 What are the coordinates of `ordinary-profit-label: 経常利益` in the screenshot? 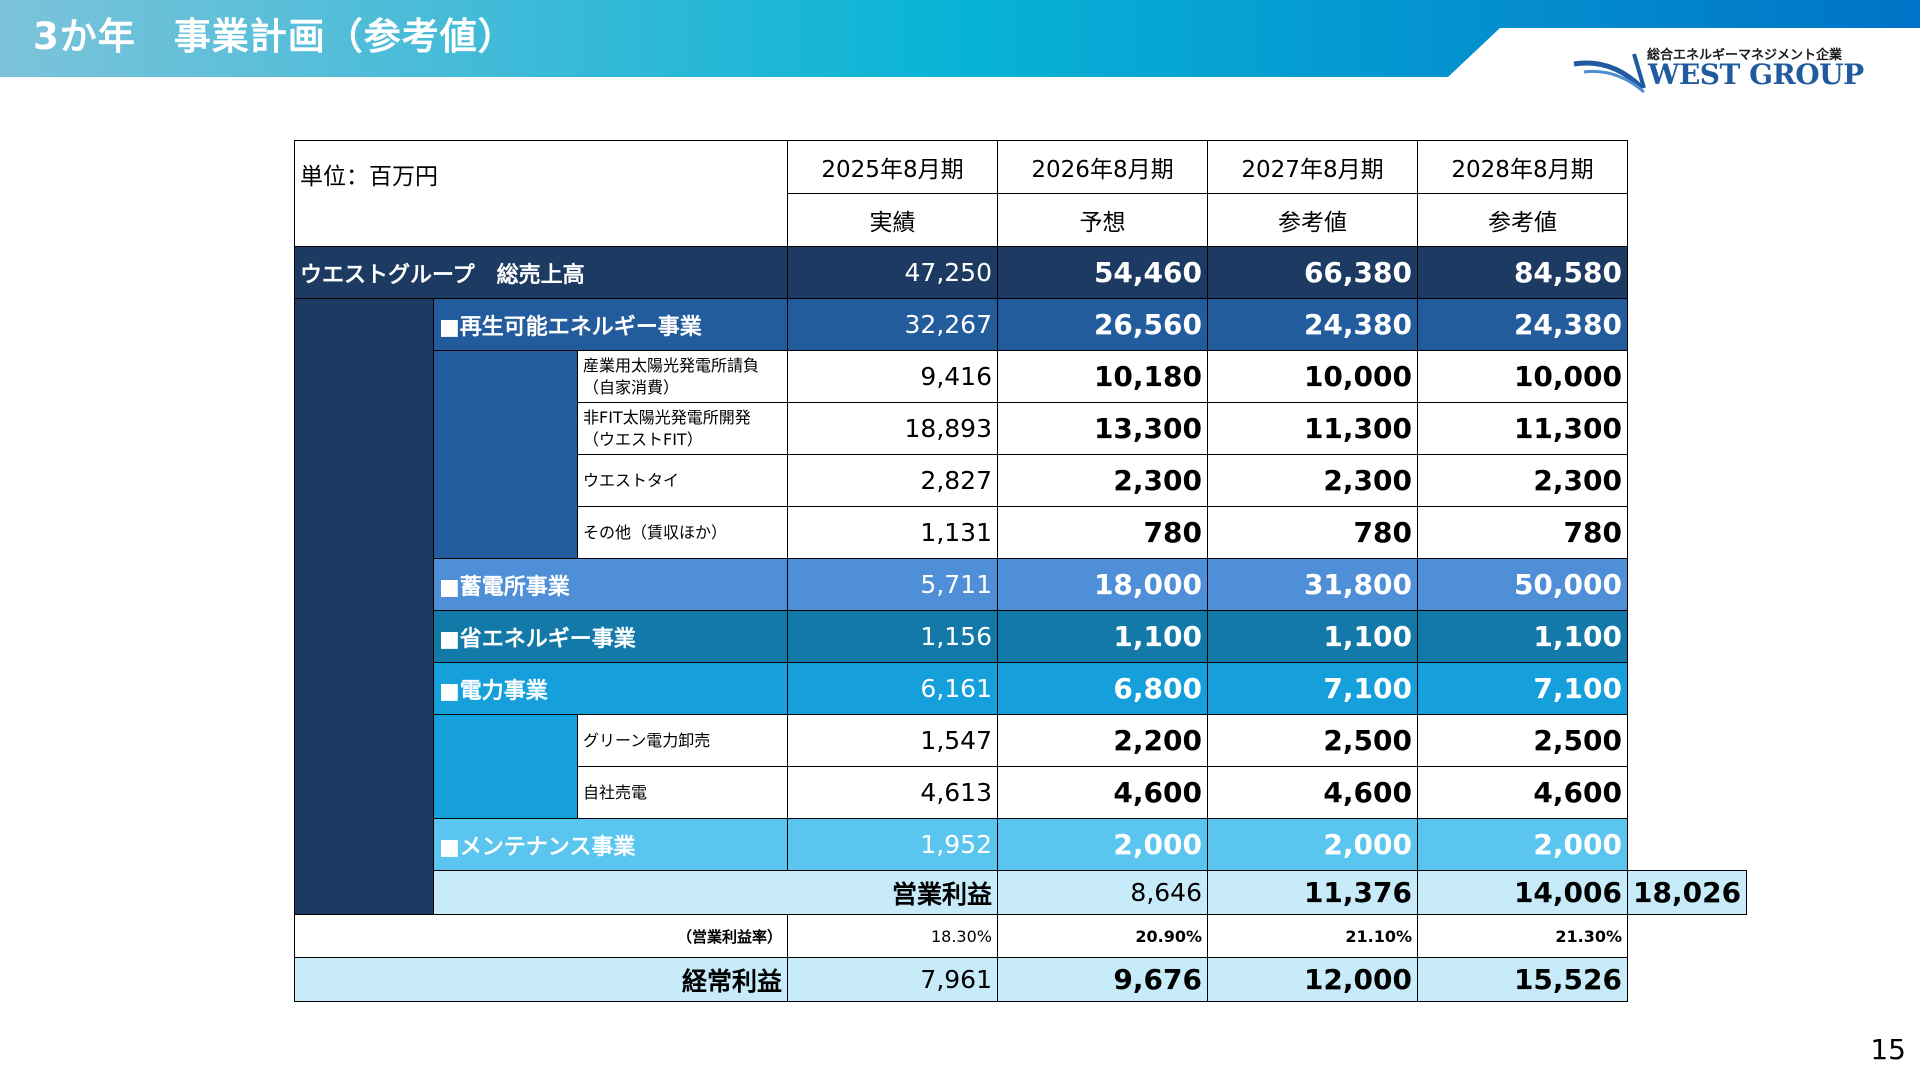 It's located at (541, 979).